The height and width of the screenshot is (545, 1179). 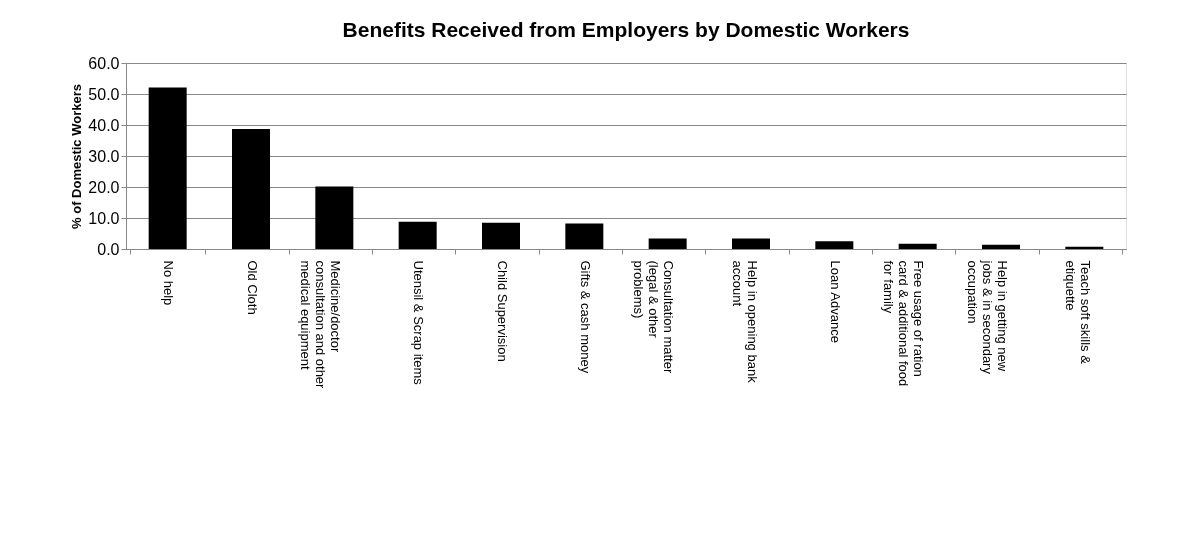 I want to click on x-tick-label: Teach soft skills & etiquette, so click(x=1077, y=312).